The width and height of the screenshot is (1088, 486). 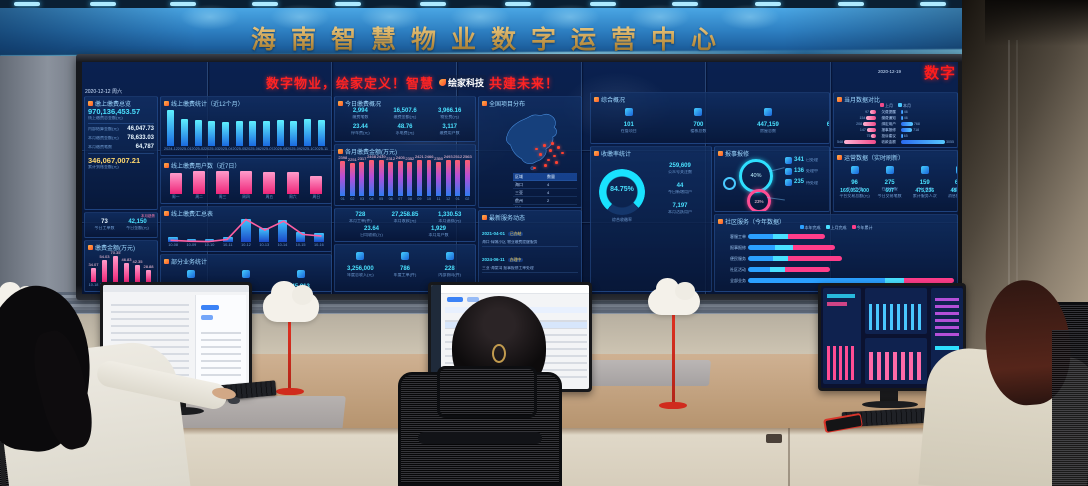 I want to click on stat-value: 970,136,453.57, so click(x=114, y=111).